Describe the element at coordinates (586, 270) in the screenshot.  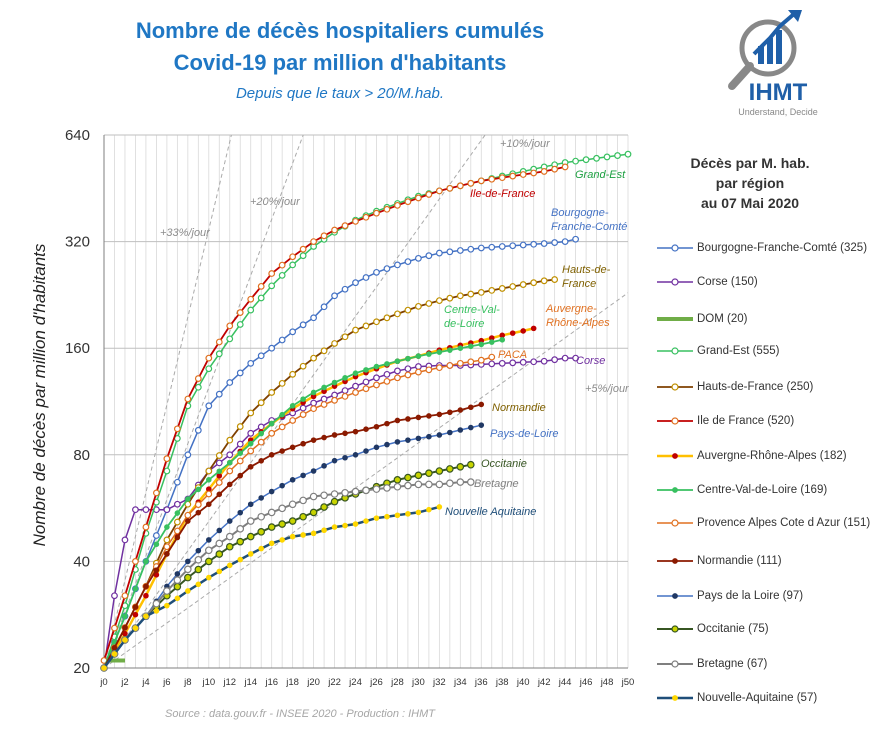
I see `series-label: Hauts-de-` at that location.